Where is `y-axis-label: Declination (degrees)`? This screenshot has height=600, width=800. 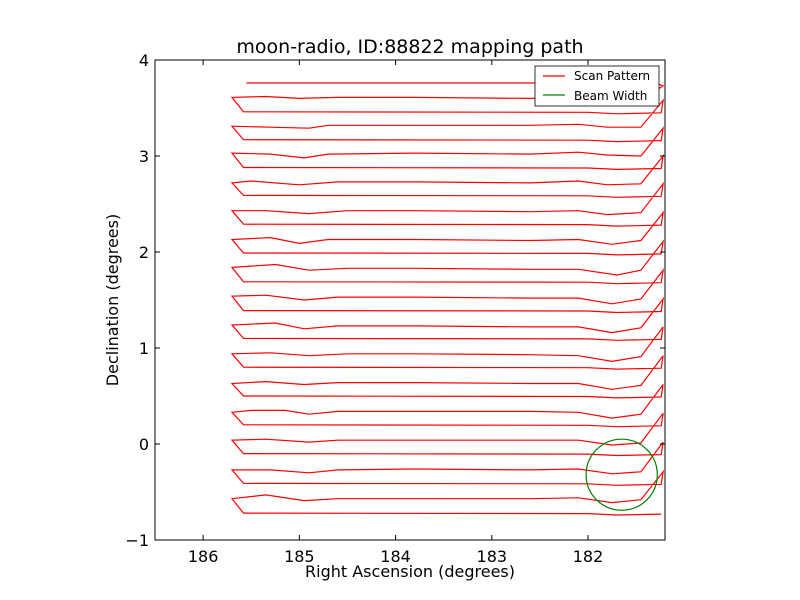
y-axis-label: Declination (degrees) is located at coordinates (112, 300).